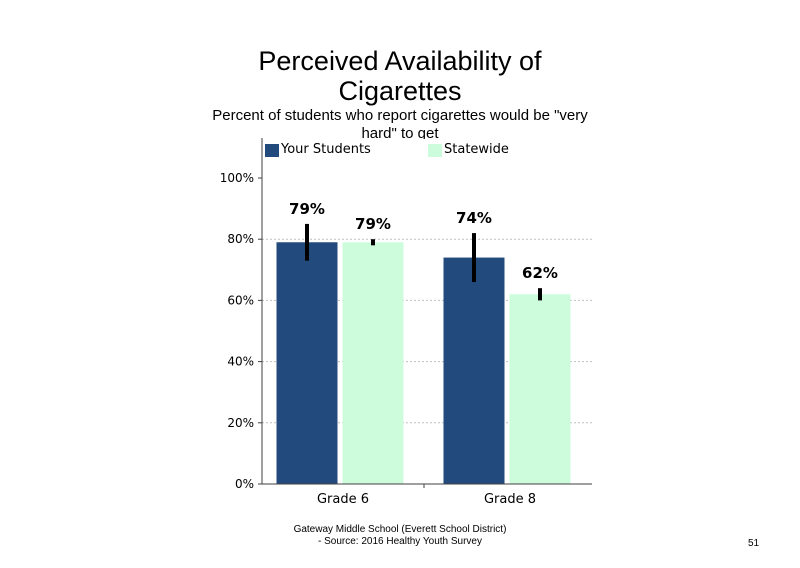  What do you see at coordinates (510, 499) in the screenshot?
I see `x-tick-label: Grade 8` at bounding box center [510, 499].